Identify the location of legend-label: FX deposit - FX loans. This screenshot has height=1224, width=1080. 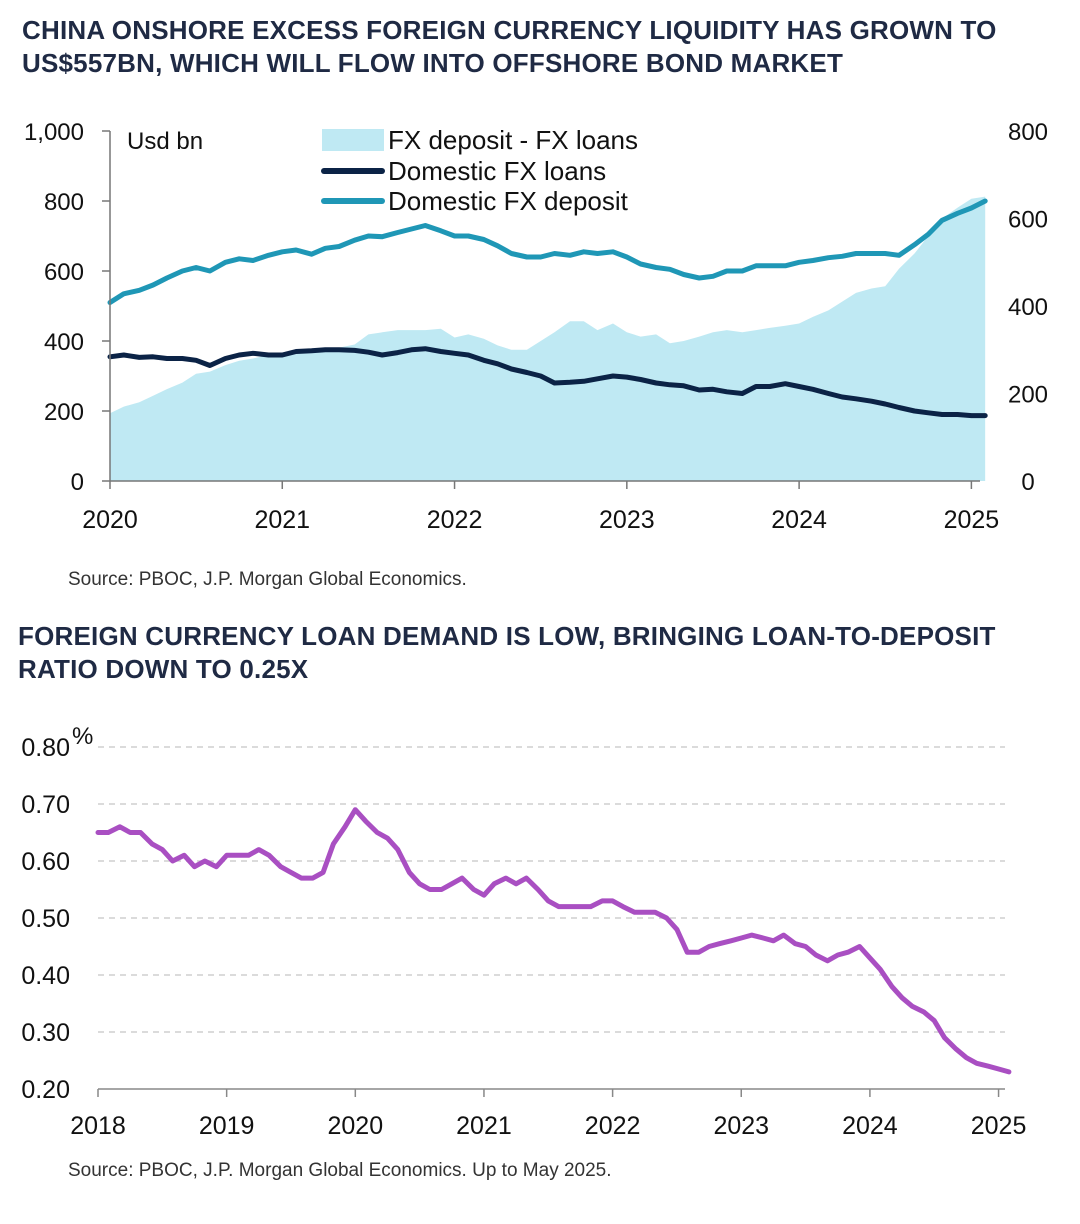
(513, 140).